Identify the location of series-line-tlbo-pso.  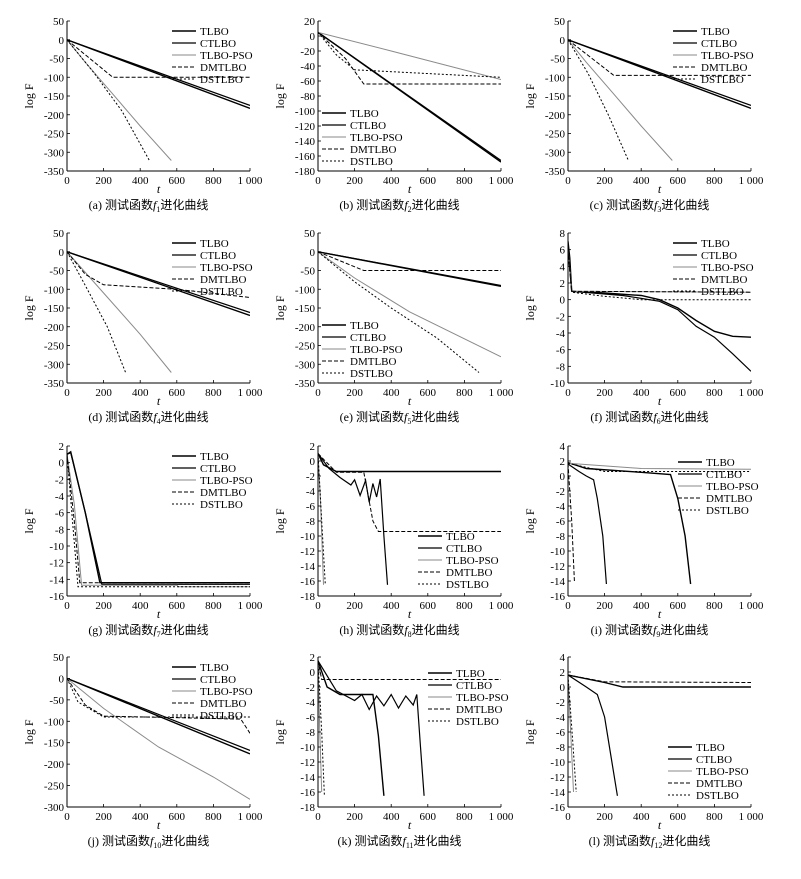
(409, 55).